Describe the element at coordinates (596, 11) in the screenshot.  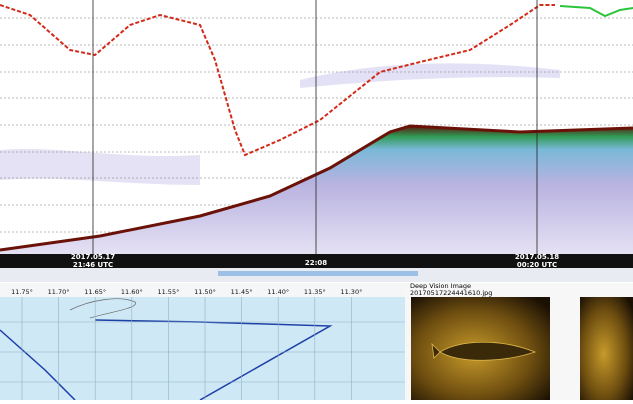
I see `towfish-track` at that location.